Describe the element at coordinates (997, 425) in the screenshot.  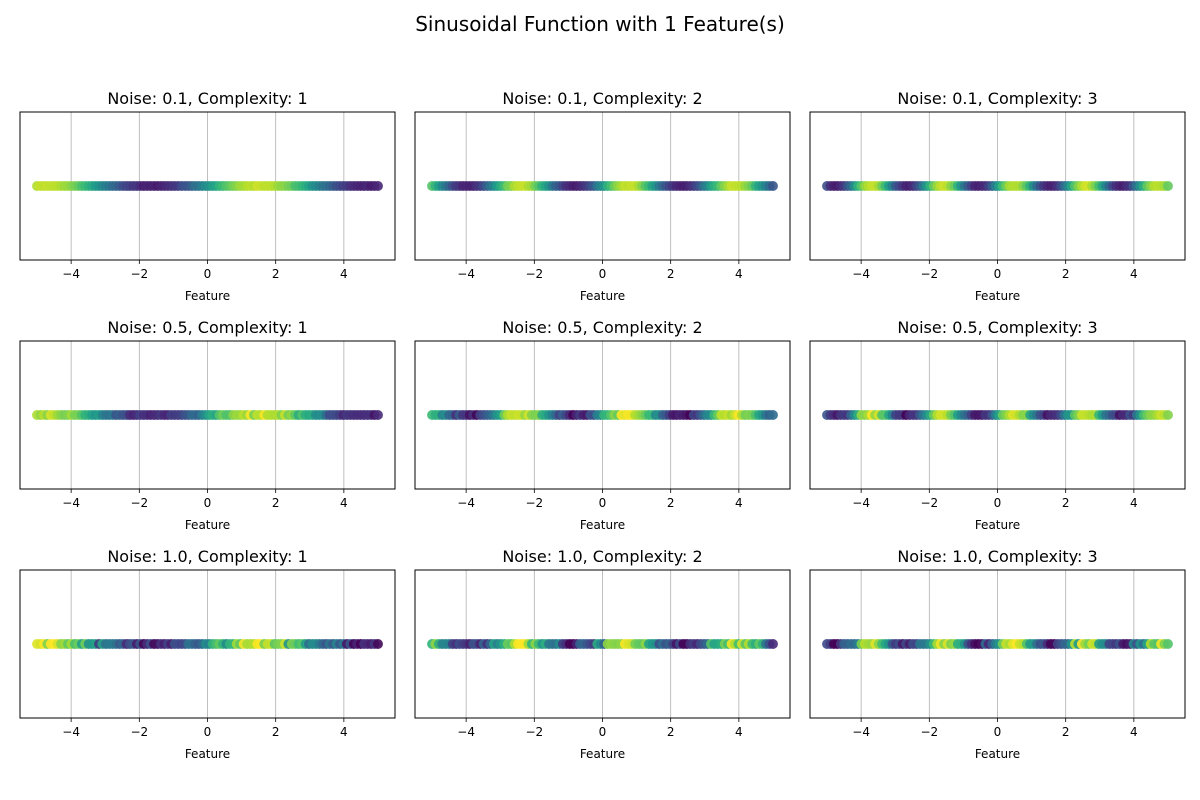
I see `subplot: −4 −2 0 2 4 Feature Noise: 0.5, Complexity: 3` at that location.